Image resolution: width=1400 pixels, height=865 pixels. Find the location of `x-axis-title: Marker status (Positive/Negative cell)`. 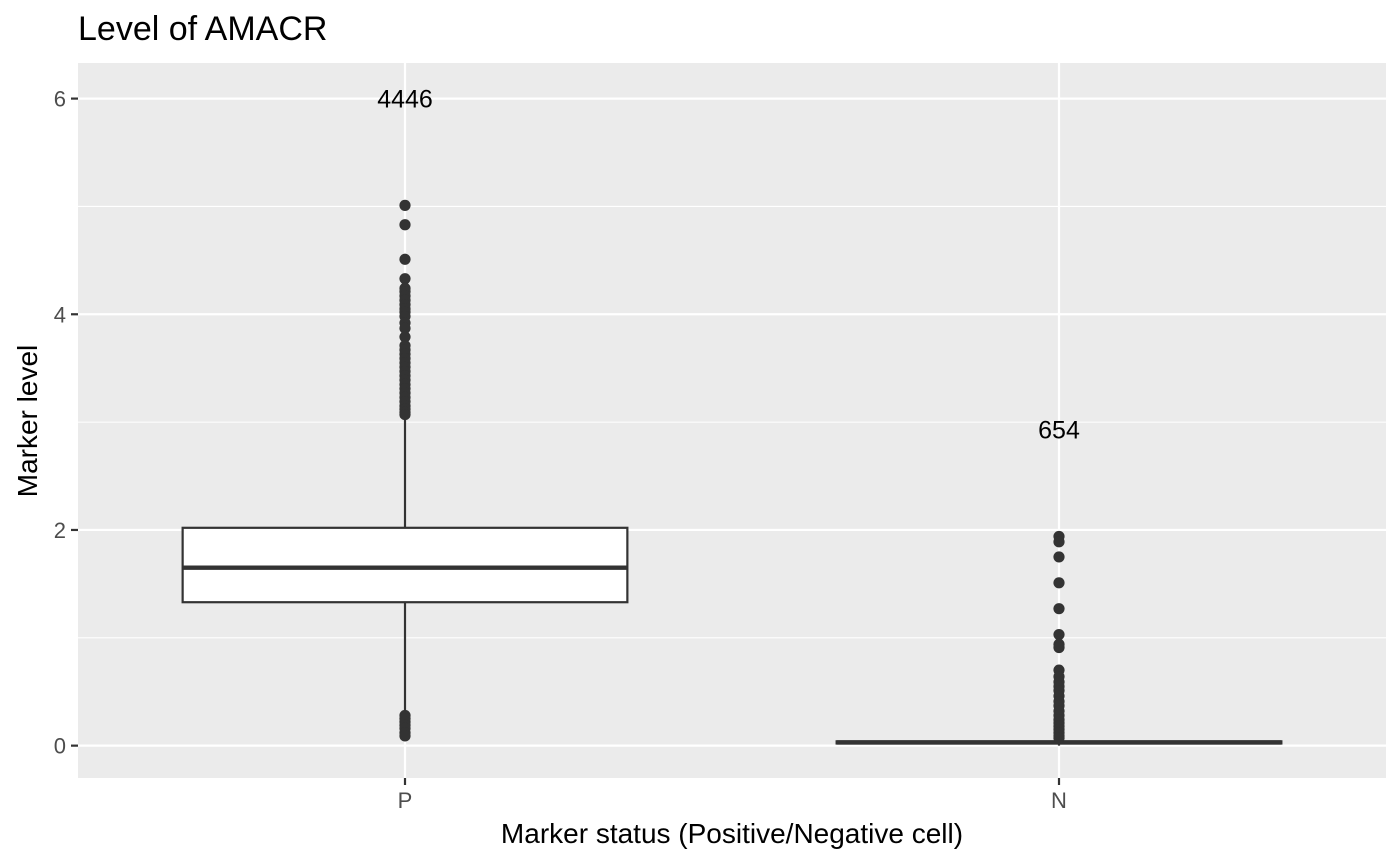

x-axis-title: Marker status (Positive/Negative cell) is located at coordinates (732, 833).